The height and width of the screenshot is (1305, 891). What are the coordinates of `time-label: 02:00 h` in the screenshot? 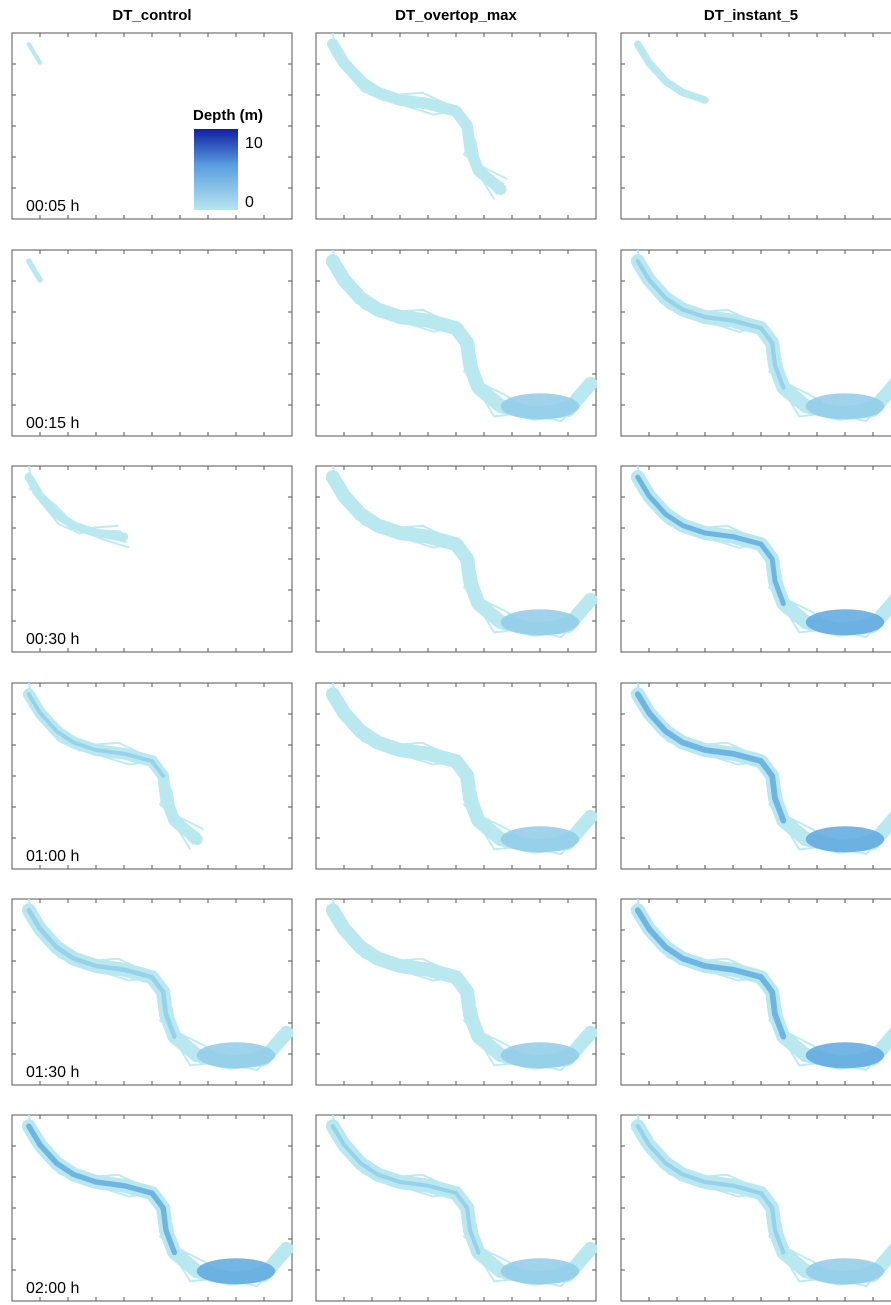 It's located at (52, 1288).